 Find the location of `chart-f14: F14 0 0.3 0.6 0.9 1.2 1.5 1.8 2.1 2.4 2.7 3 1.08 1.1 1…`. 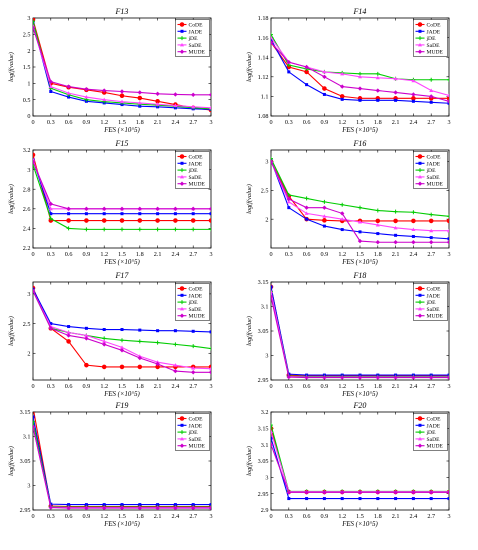

chart-f14: F14 0 0.3 0.6 0.9 1.2 1.5 1.8 2.1 2.4 2.7 3 1.08 1.1 1… is located at coordinates (348, 70).